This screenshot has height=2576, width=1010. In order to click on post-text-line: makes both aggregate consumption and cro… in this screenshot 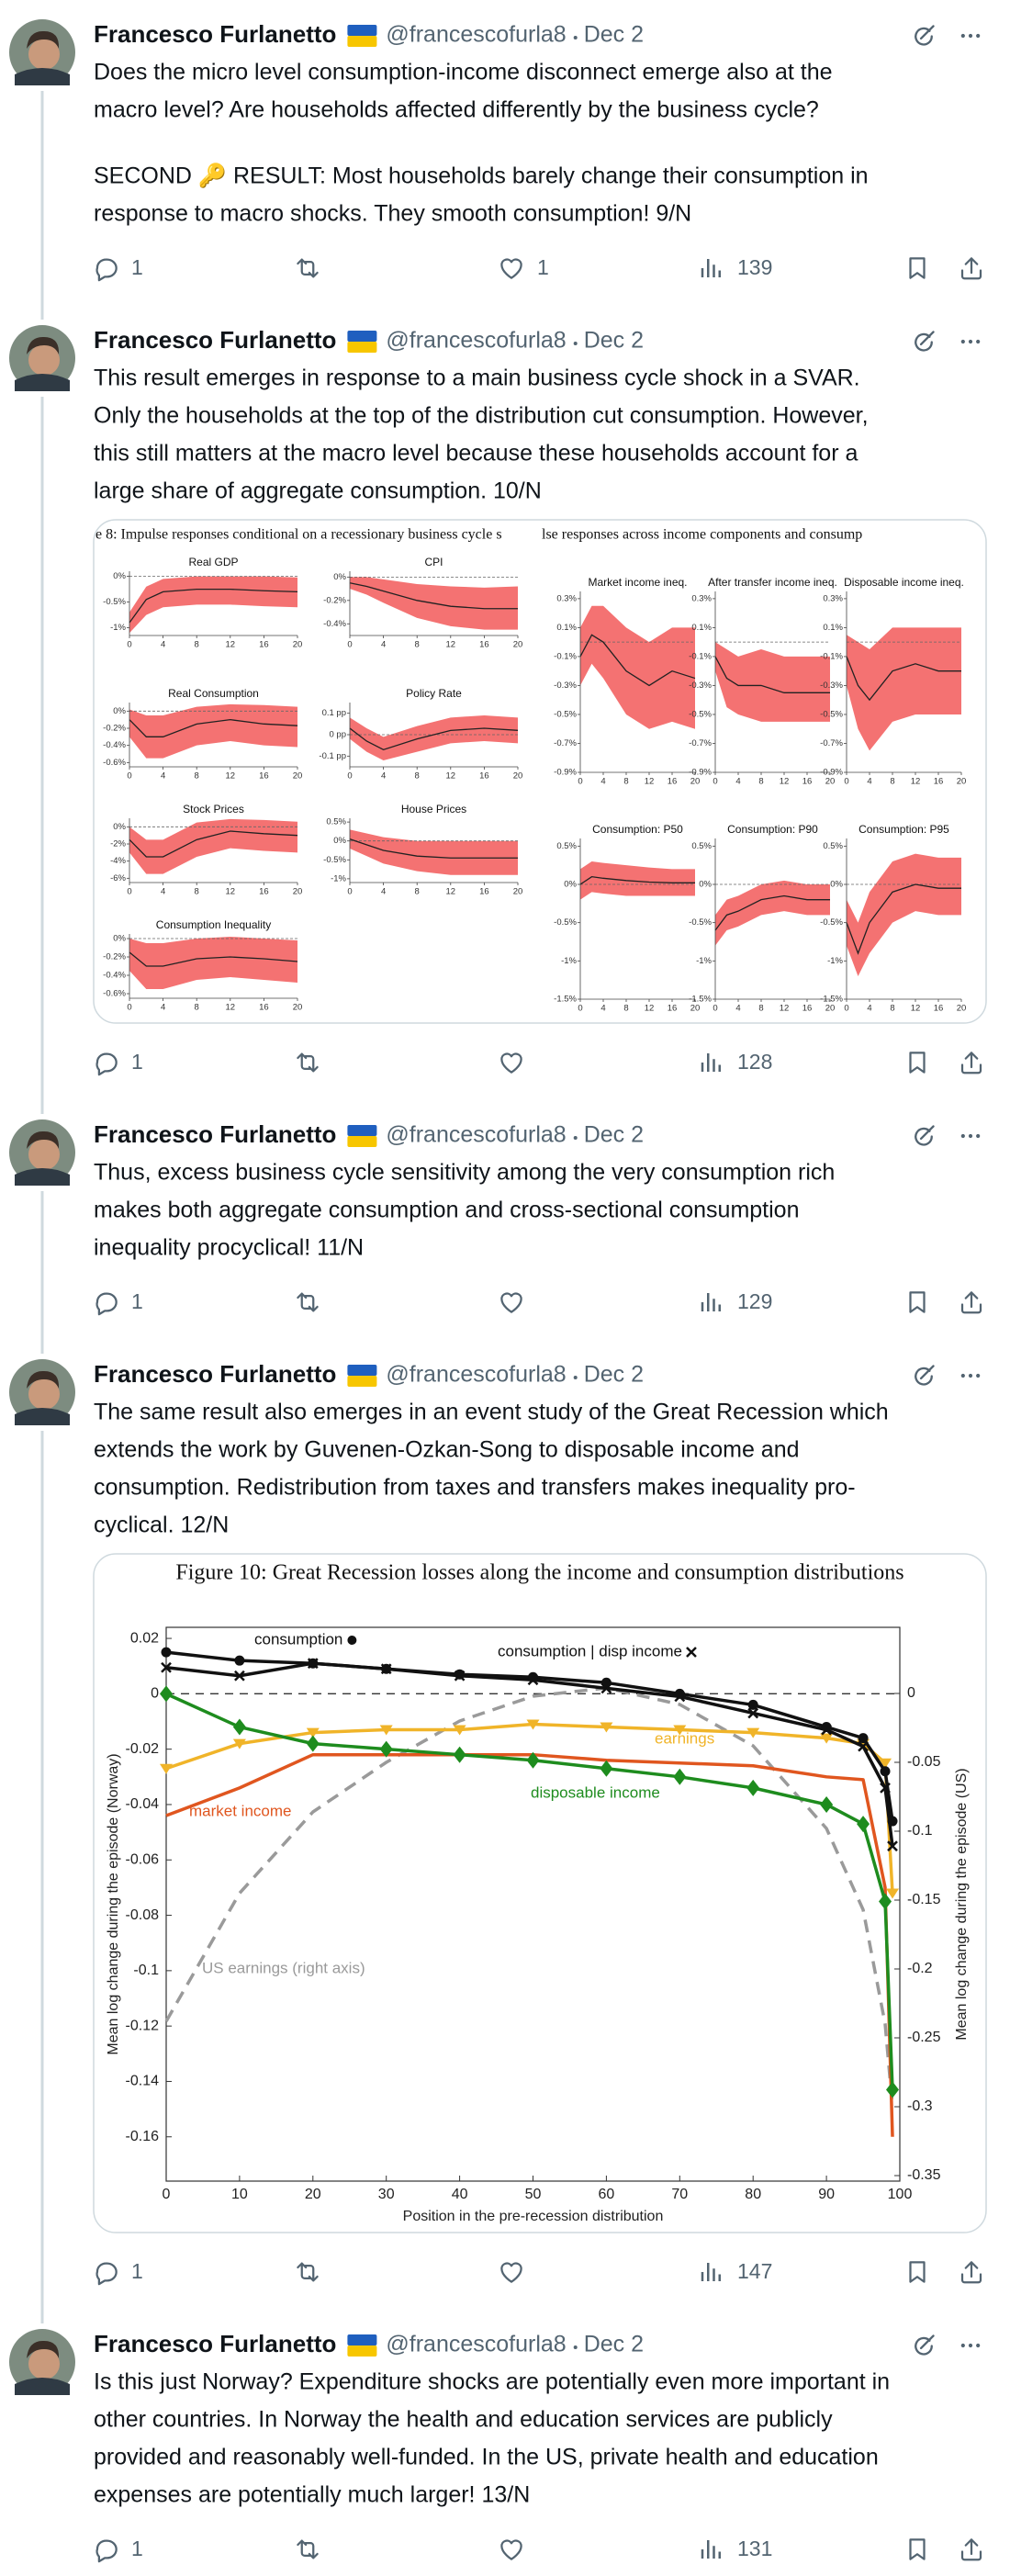, I will do `click(447, 1210)`.